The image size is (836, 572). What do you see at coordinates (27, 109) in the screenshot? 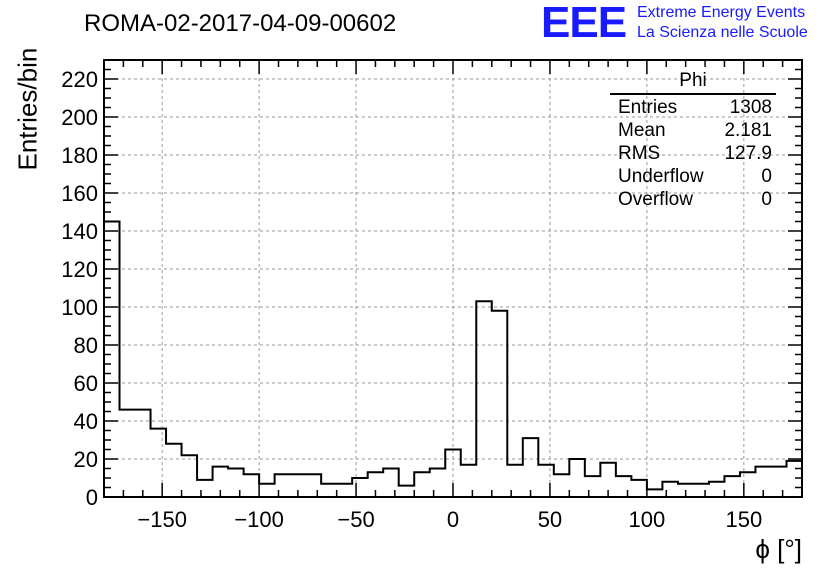
I see `y-axis-label: Entries/bin` at bounding box center [27, 109].